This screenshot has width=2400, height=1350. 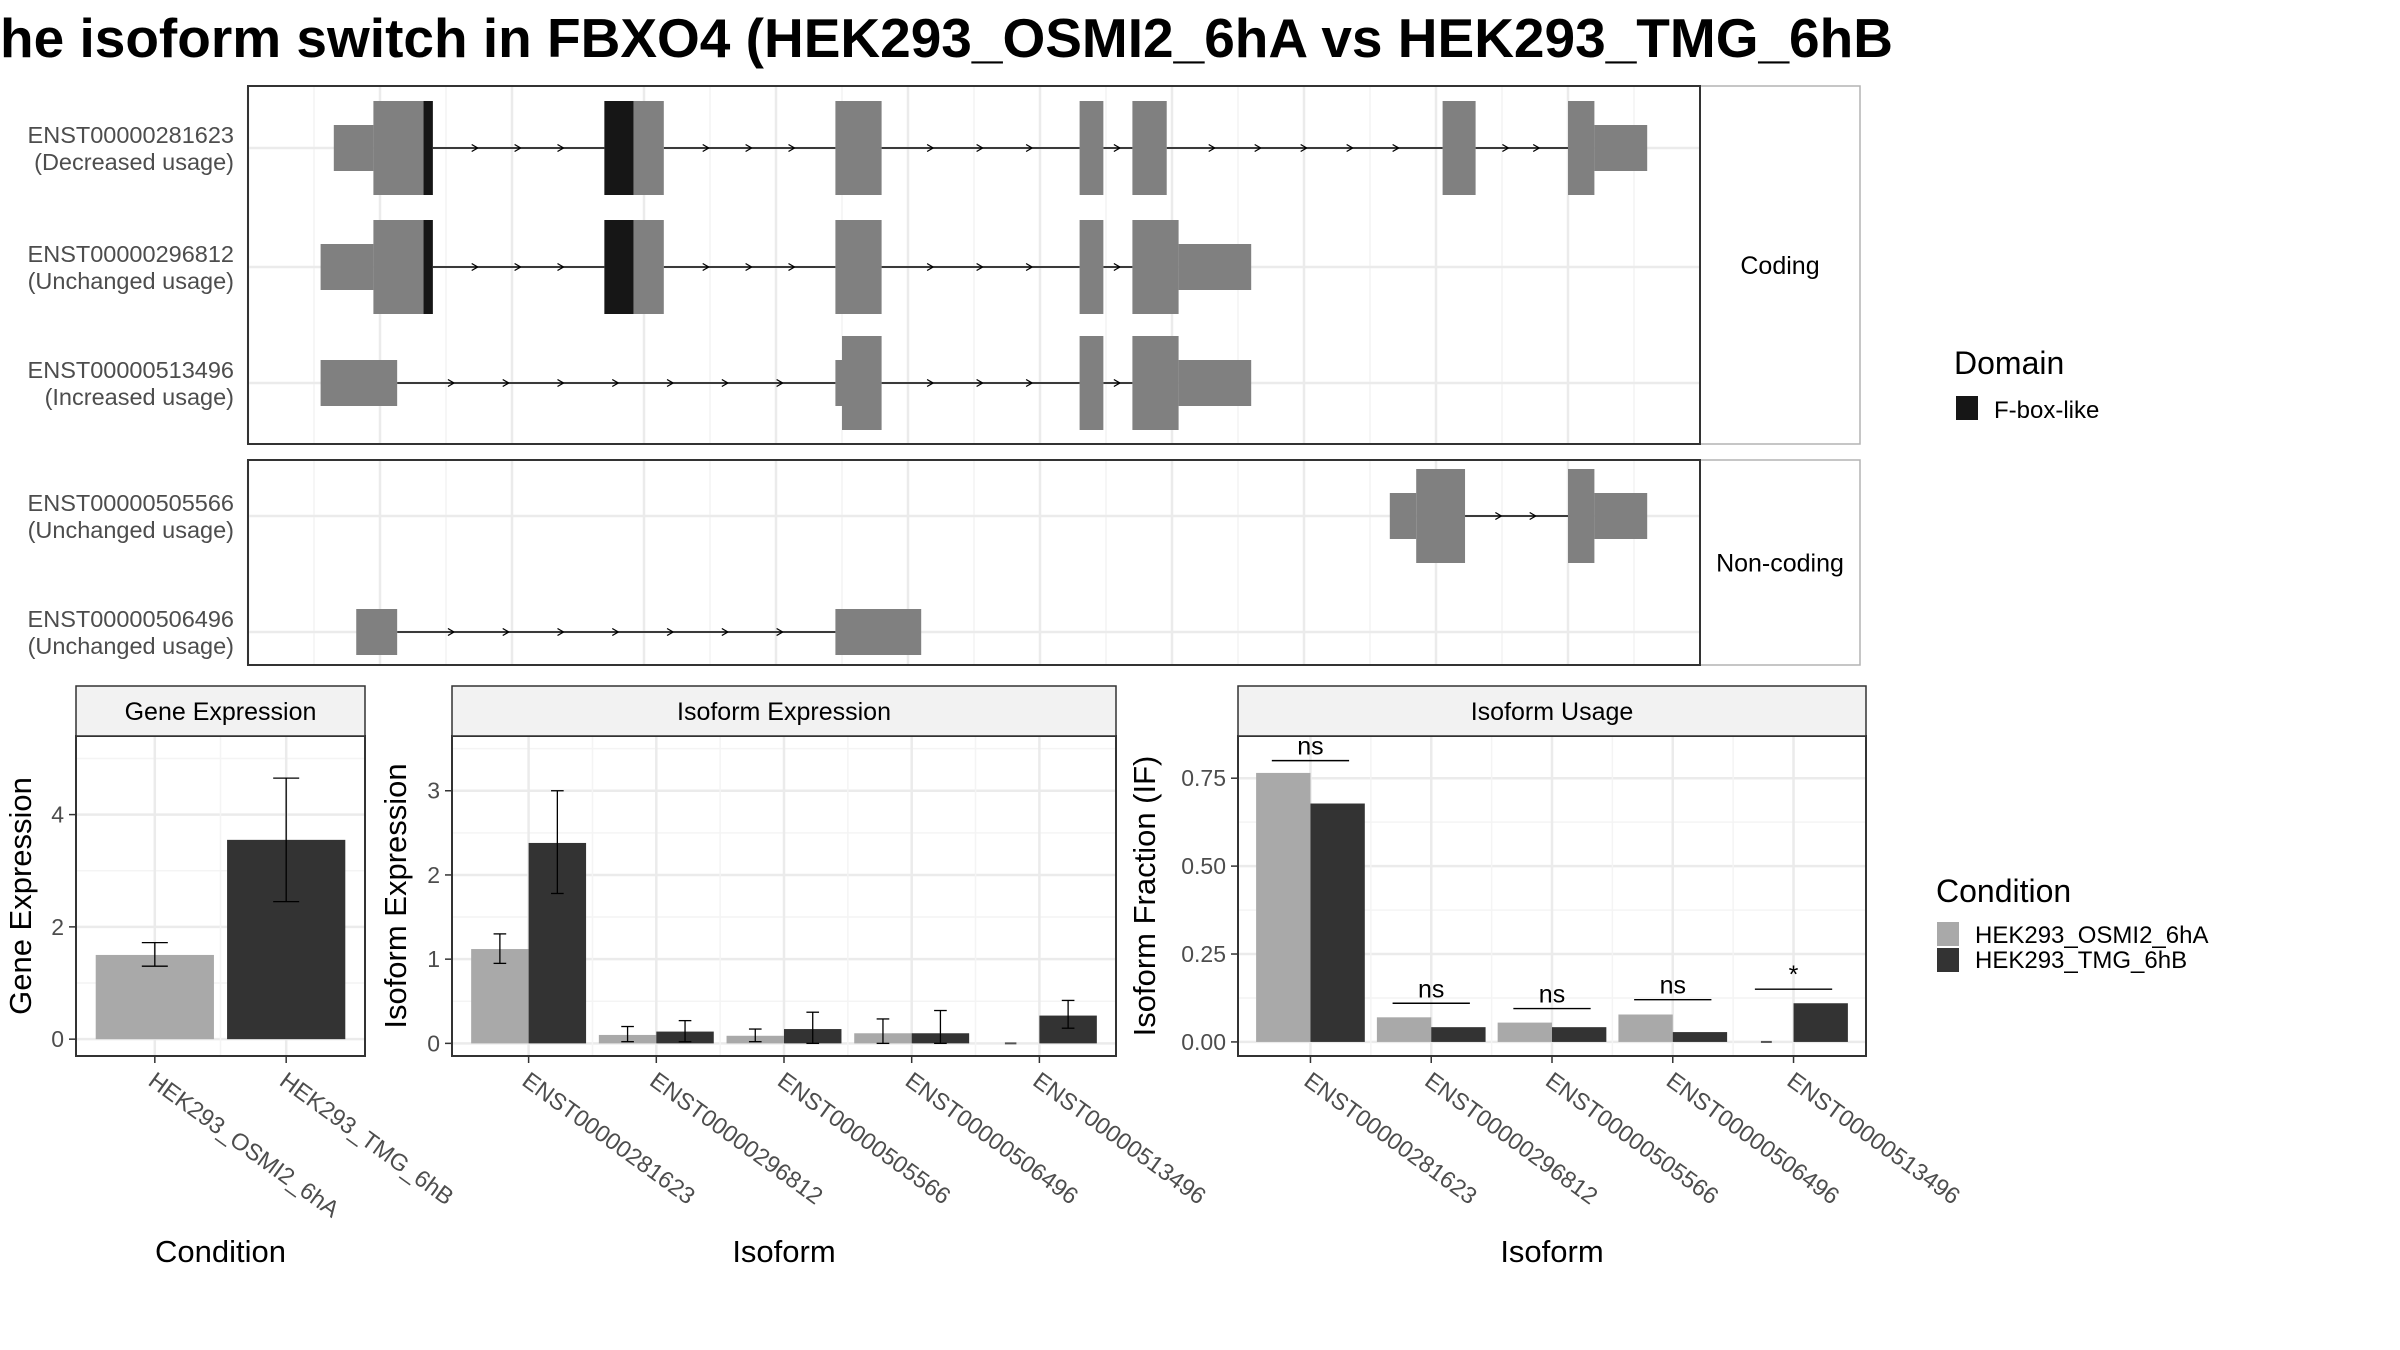 I want to click on transcript-id-label: ENST00000296812, so click(x=131, y=254).